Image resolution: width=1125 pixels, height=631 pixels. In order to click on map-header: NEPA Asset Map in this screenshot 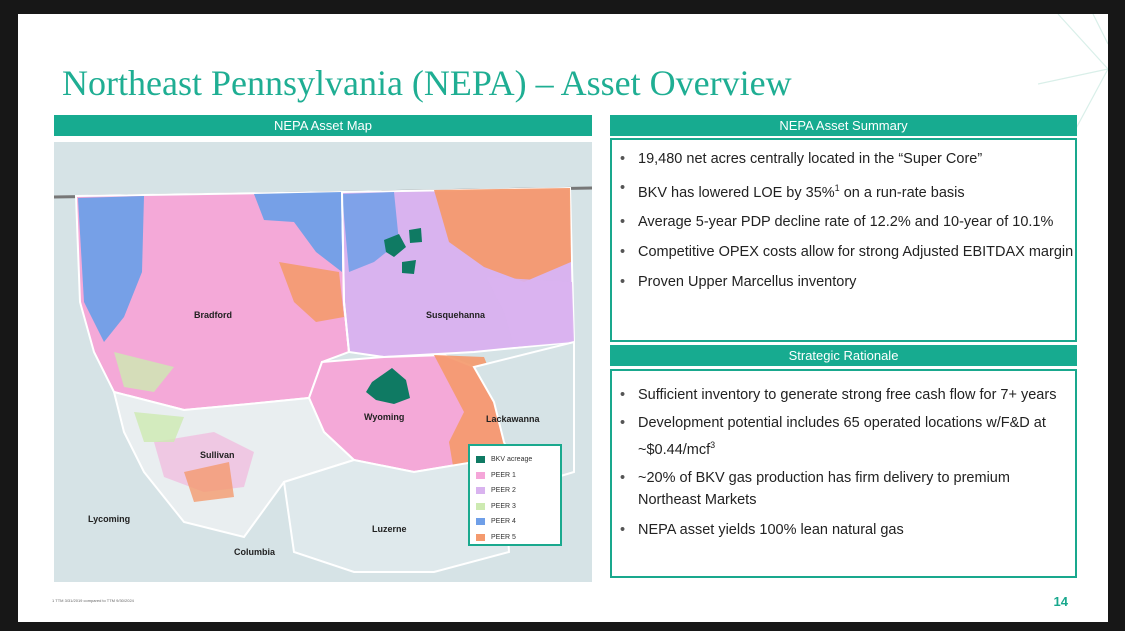, I will do `click(323, 125)`.